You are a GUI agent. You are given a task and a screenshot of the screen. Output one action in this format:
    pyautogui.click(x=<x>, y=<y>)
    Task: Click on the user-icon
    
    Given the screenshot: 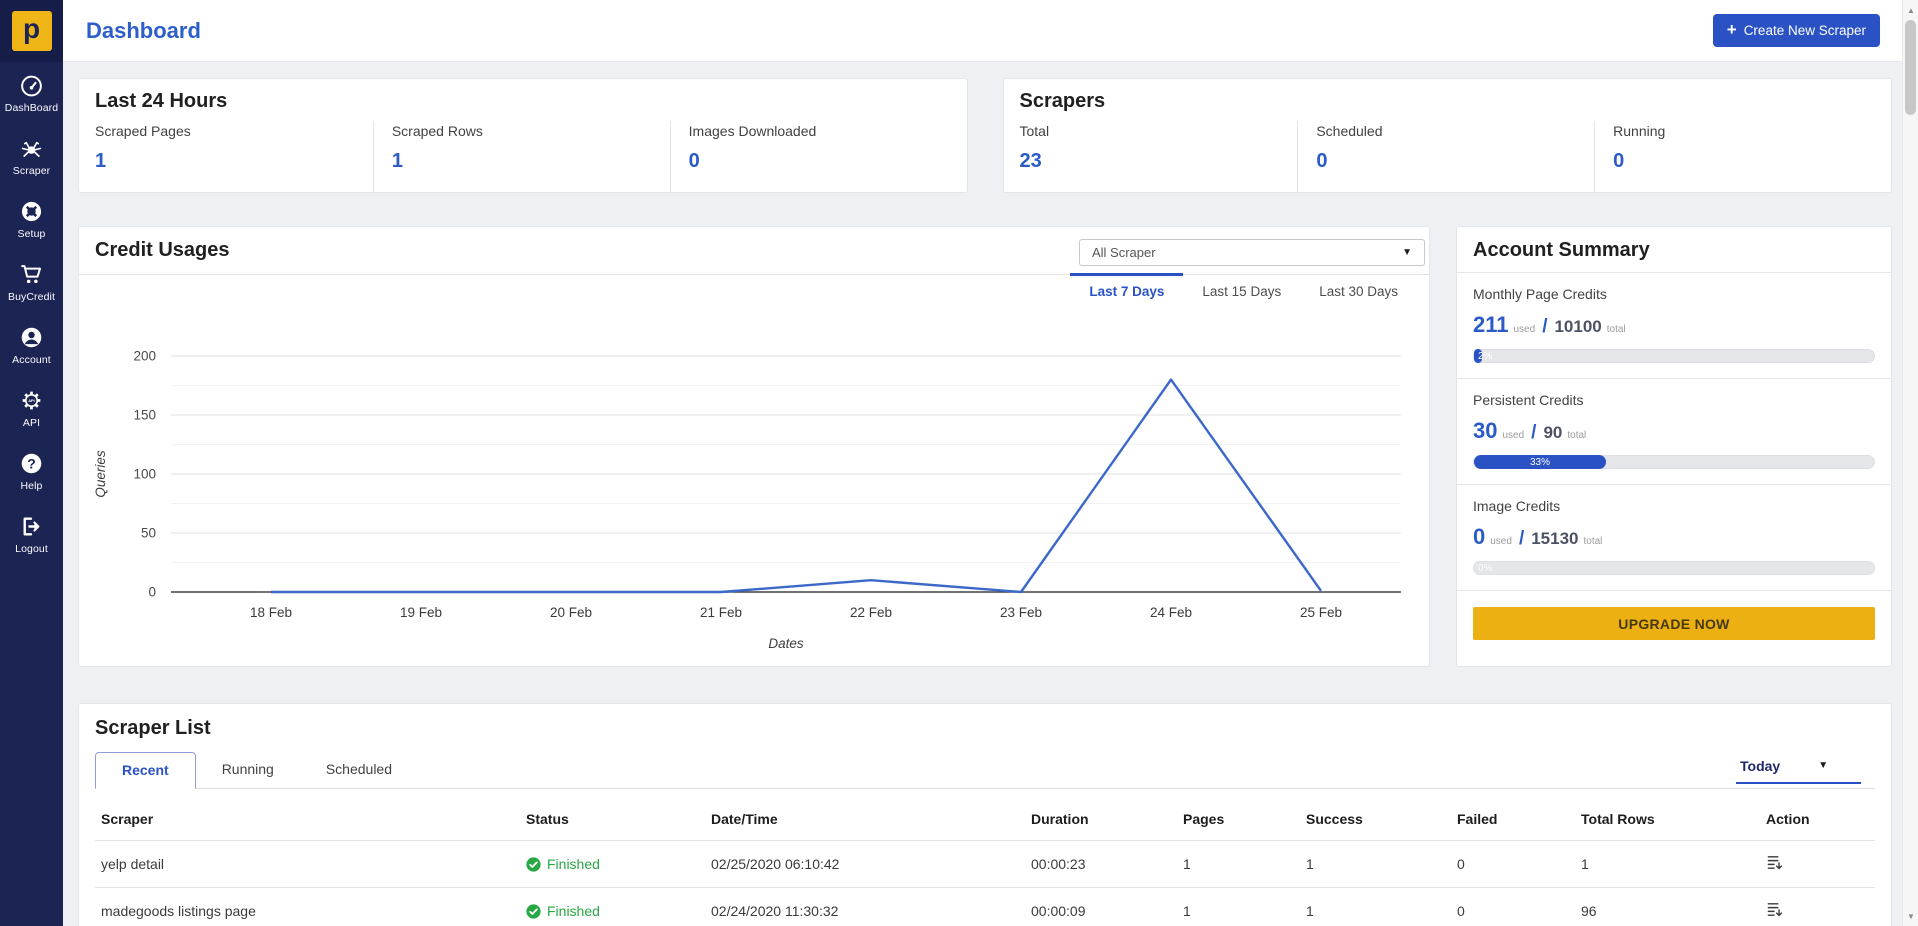 What is the action you would take?
    pyautogui.click(x=31, y=337)
    